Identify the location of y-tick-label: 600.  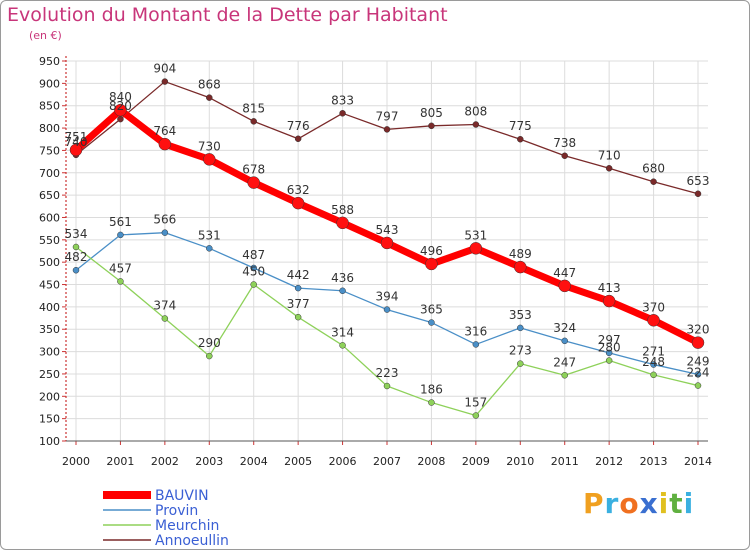
(49, 217).